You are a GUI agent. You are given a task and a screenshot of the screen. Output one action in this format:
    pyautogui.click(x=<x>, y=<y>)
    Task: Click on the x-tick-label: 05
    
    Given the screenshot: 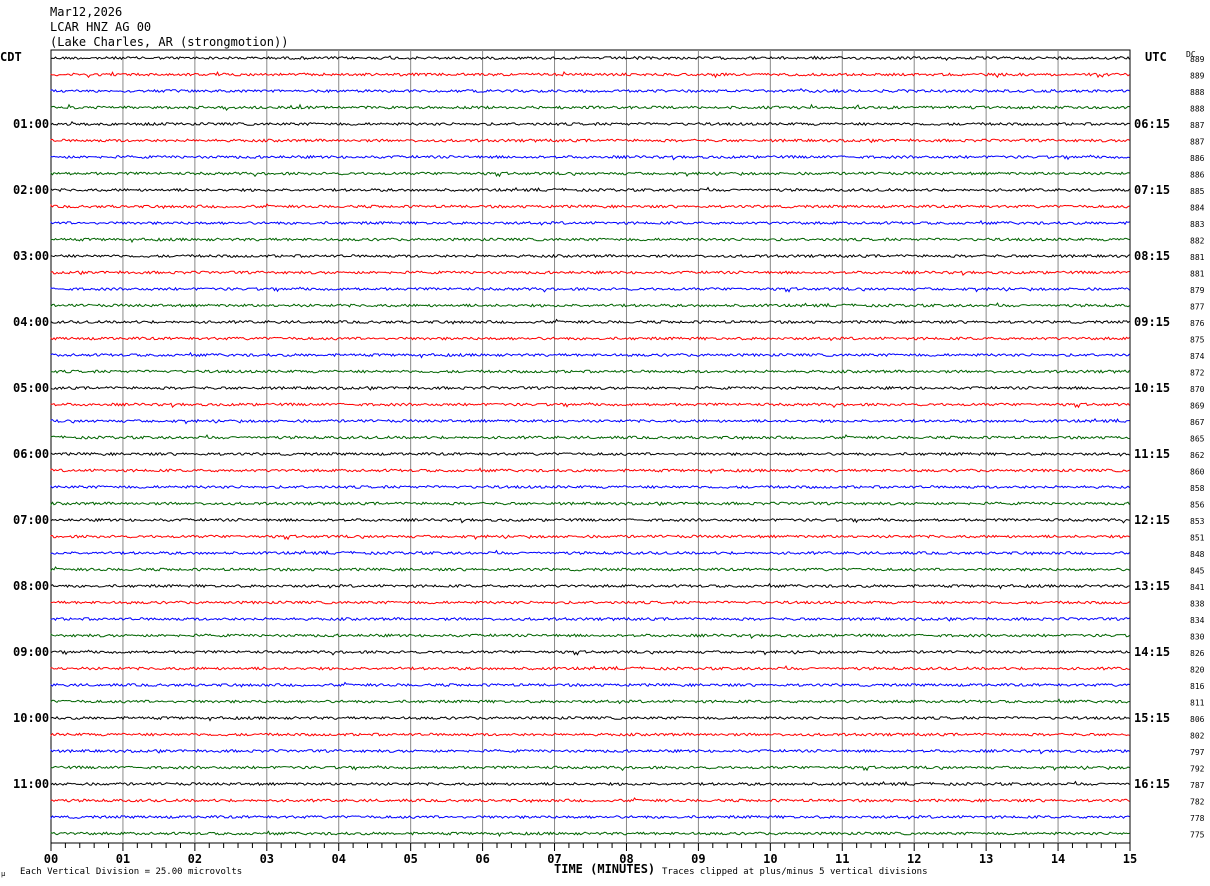 What is the action you would take?
    pyautogui.click(x=410, y=859)
    